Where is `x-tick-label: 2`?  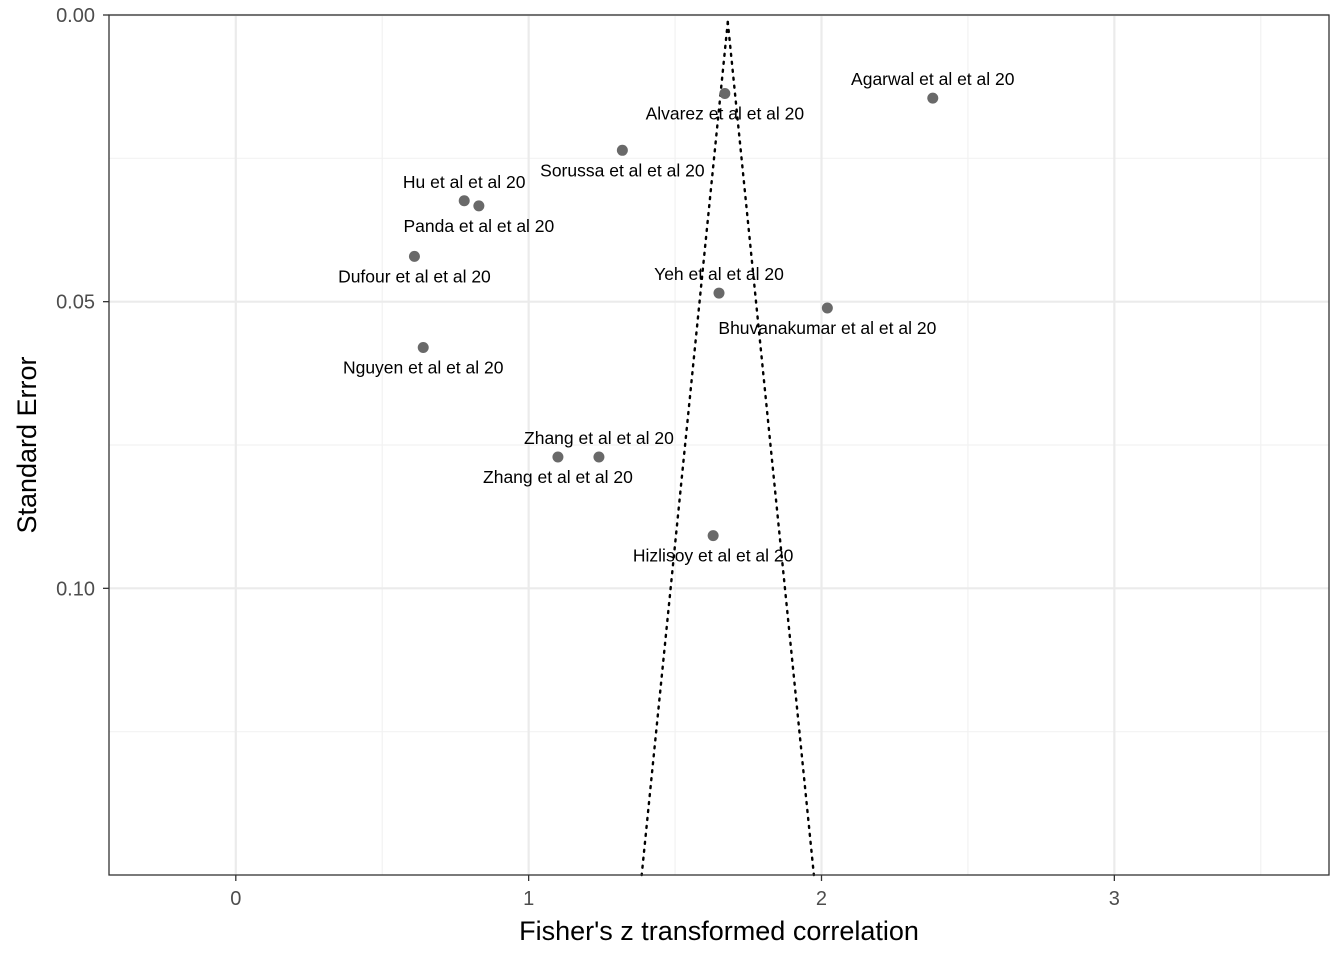 x-tick-label: 2 is located at coordinates (821, 899).